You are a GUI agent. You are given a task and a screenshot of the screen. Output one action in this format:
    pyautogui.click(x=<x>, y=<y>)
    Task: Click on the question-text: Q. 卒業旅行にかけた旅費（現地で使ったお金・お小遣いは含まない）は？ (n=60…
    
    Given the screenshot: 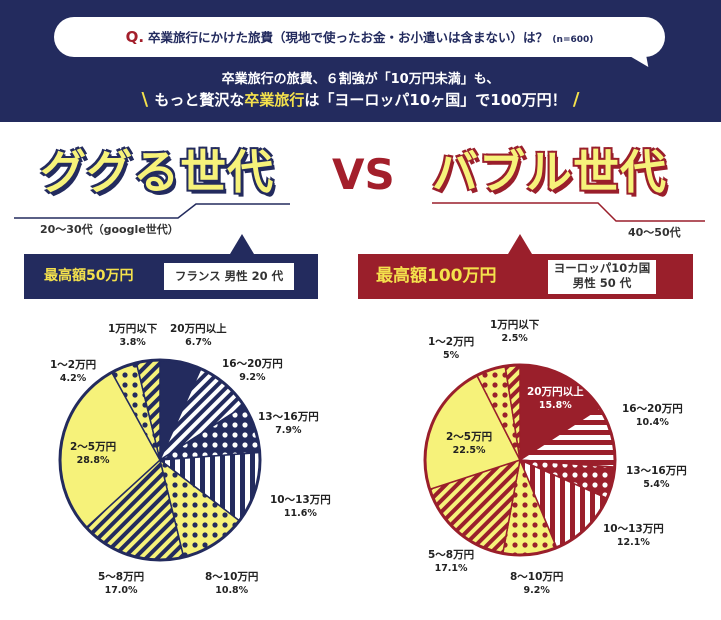 What is the action you would take?
    pyautogui.click(x=359, y=37)
    